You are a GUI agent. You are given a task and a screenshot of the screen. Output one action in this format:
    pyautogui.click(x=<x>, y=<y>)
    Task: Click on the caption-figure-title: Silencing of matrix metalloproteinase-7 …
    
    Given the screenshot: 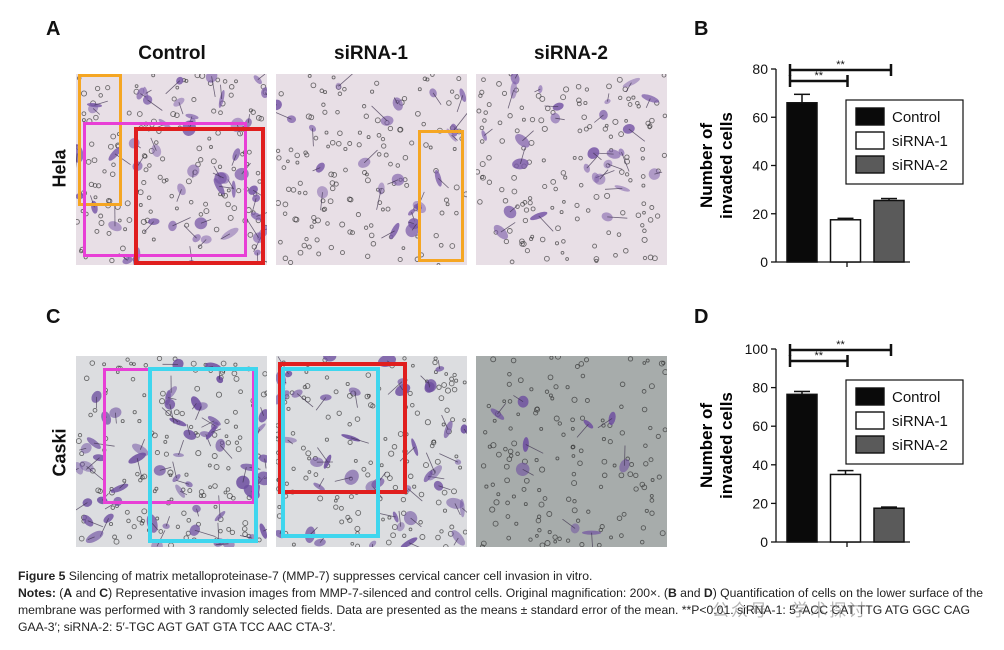 What is the action you would take?
    pyautogui.click(x=329, y=576)
    